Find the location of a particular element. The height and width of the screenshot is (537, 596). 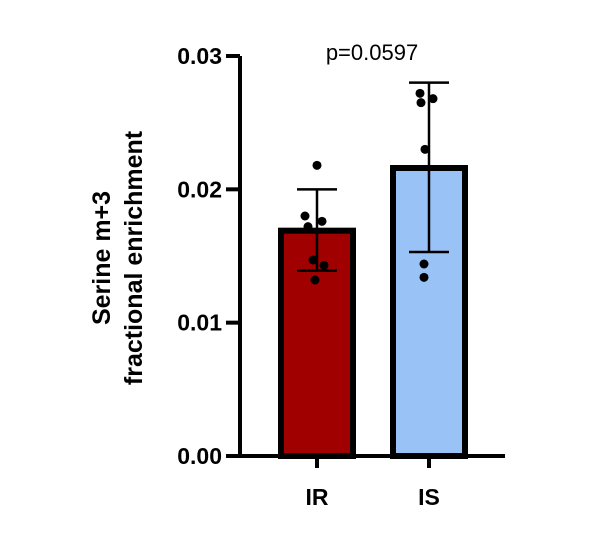

x-category-label-is: IS is located at coordinates (429, 497).